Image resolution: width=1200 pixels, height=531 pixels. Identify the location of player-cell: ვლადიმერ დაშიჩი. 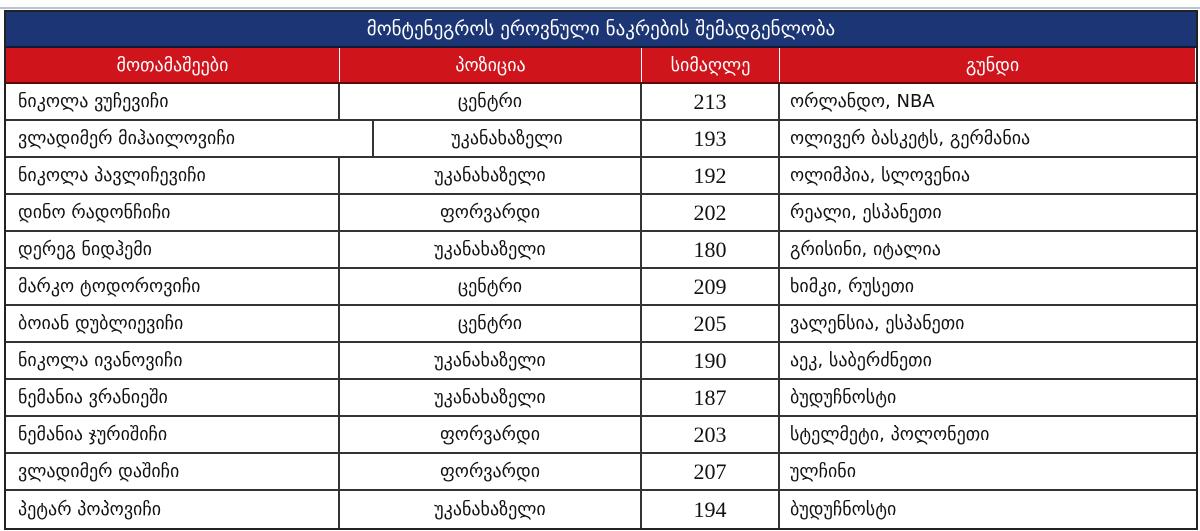
(173, 471).